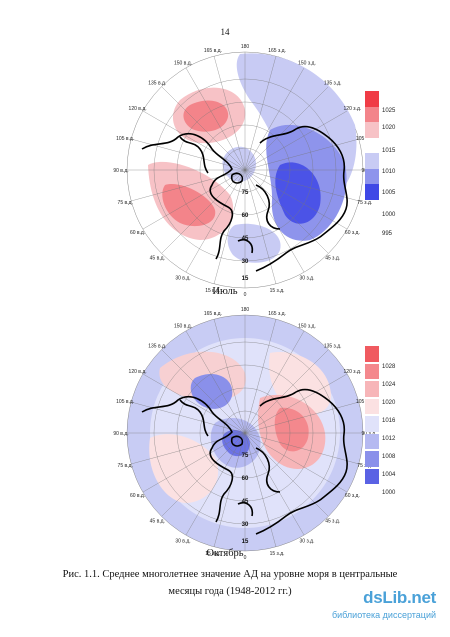 The height and width of the screenshot is (637, 450). I want to click on map-label-july: Июль, so click(225, 291).